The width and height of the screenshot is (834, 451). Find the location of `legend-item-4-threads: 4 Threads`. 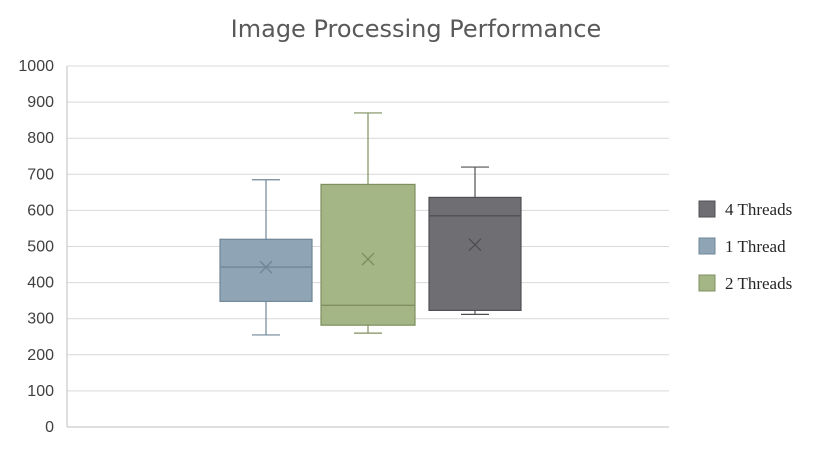

legend-item-4-threads: 4 Threads is located at coordinates (745, 209).